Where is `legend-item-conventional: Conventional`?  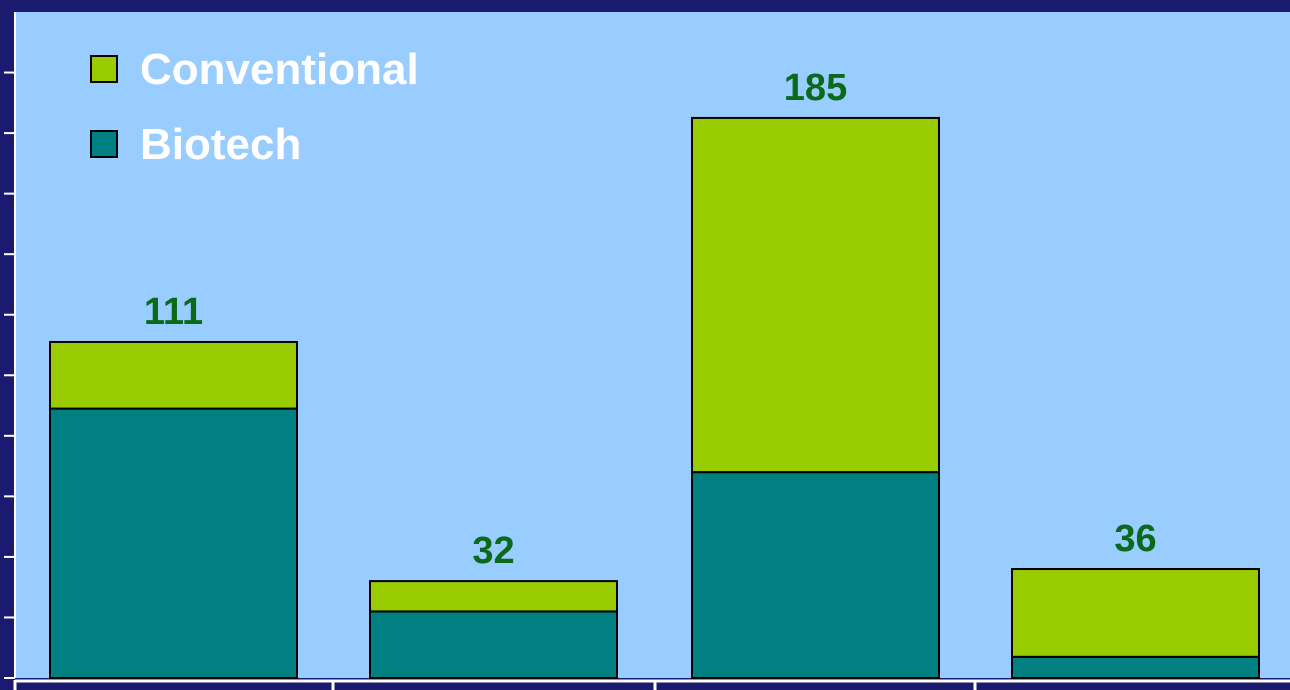
legend-item-conventional: Conventional is located at coordinates (254, 69).